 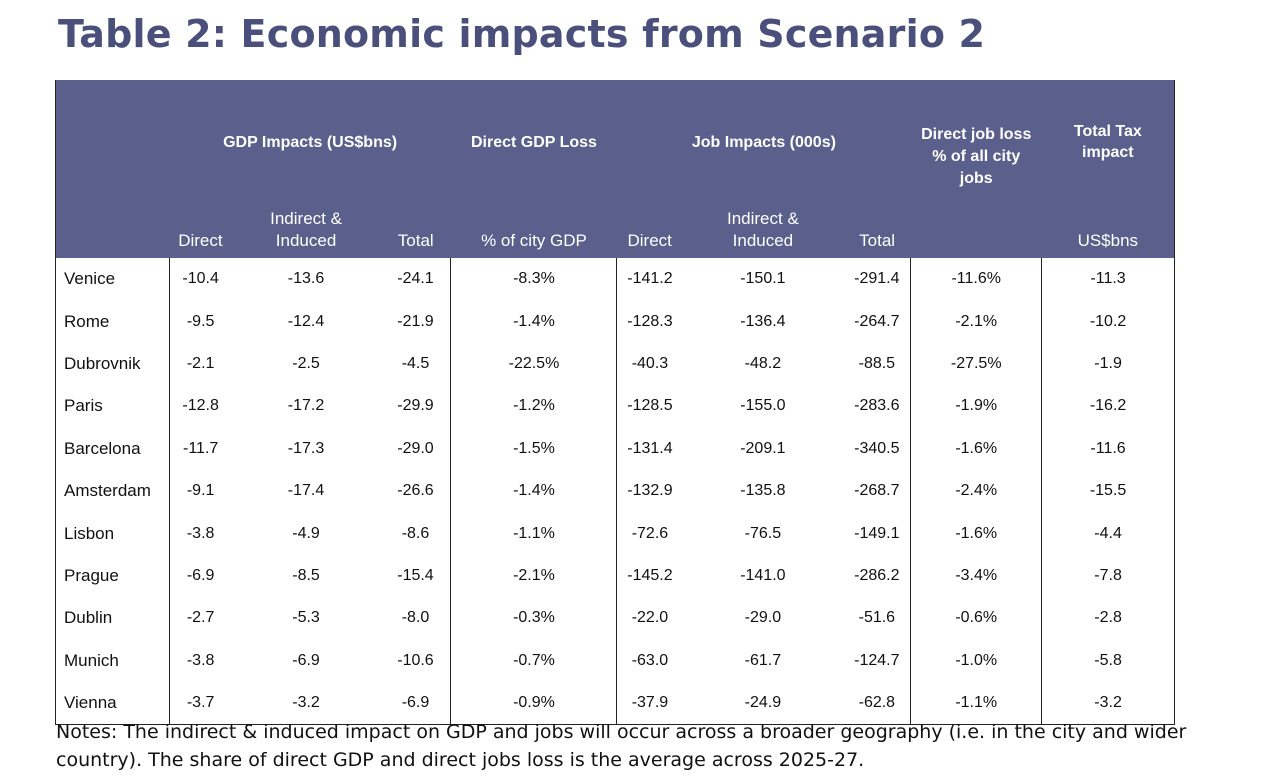 What do you see at coordinates (306, 229) in the screenshot?
I see `header-gdp-indirect-label: Indirect & Induced` at bounding box center [306, 229].